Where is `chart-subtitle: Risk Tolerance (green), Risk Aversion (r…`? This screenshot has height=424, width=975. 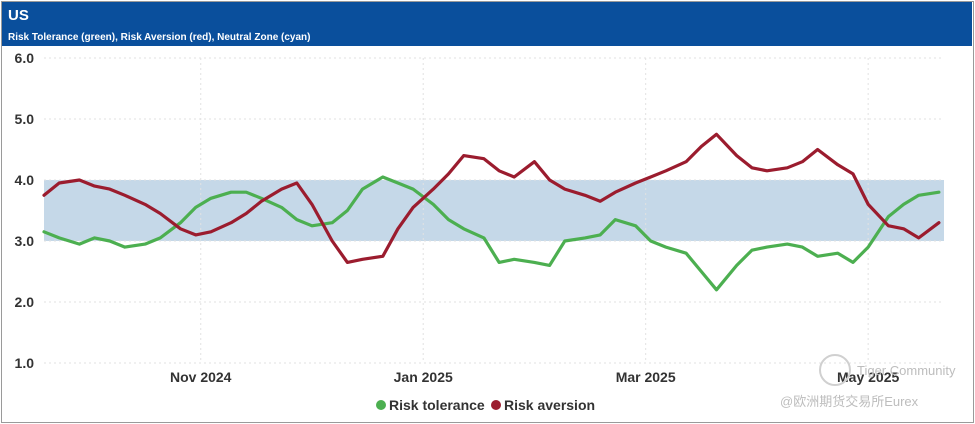
chart-subtitle: Risk Tolerance (green), Risk Aversion (r… is located at coordinates (159, 37).